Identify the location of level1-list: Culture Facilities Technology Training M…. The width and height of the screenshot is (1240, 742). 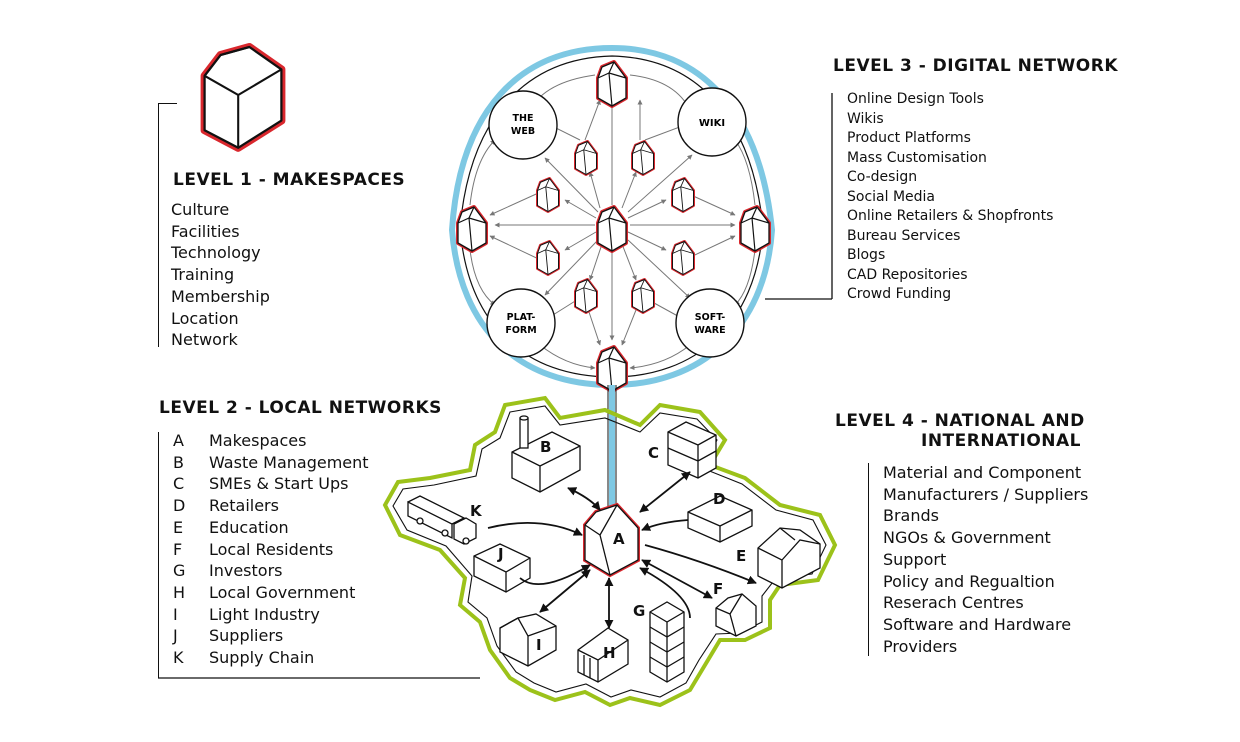
(220, 275).